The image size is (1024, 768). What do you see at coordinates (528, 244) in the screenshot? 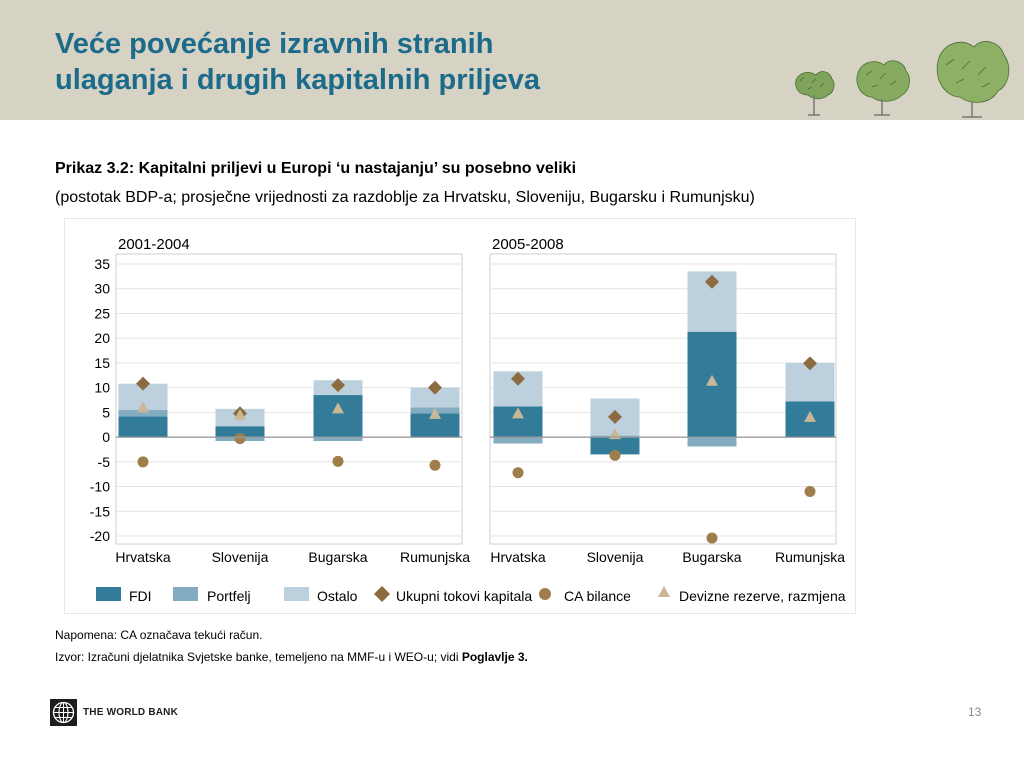
I see `panel-label: 2005-2008` at bounding box center [528, 244].